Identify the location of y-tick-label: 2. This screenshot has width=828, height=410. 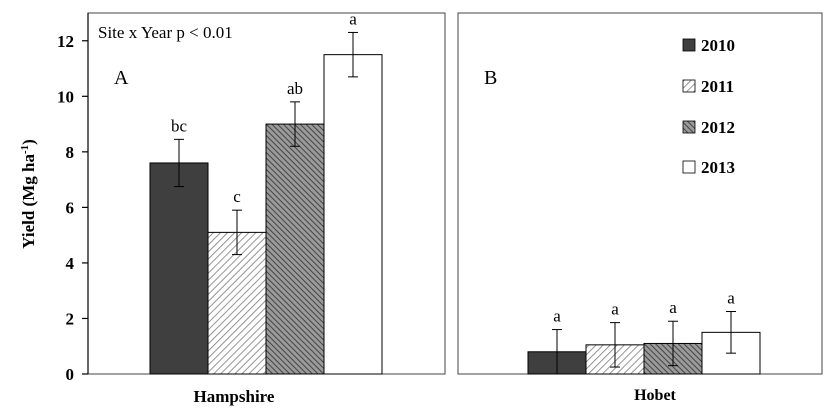
(70, 318).